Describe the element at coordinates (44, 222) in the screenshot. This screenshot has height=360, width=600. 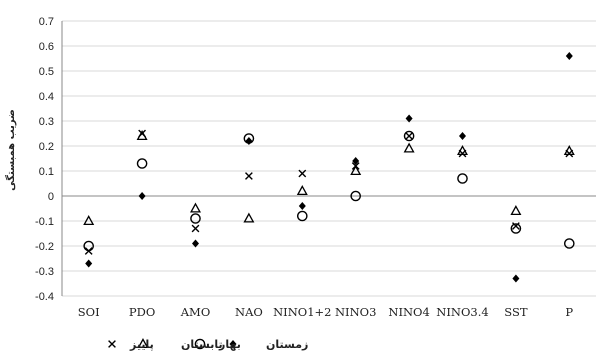
I see `y-tick-label: -0.1` at that location.